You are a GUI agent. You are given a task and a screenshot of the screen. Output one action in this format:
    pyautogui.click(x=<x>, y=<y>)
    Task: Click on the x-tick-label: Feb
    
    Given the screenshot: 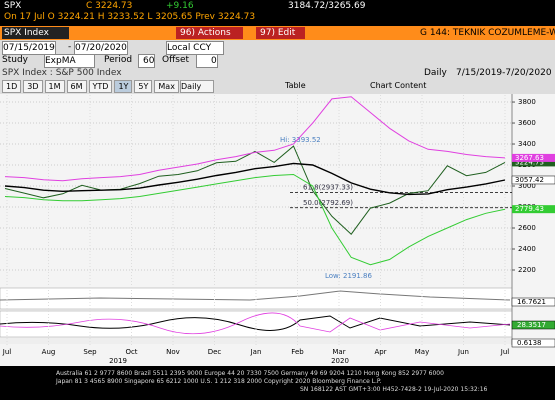 What is the action you would take?
    pyautogui.click(x=297, y=352)
    